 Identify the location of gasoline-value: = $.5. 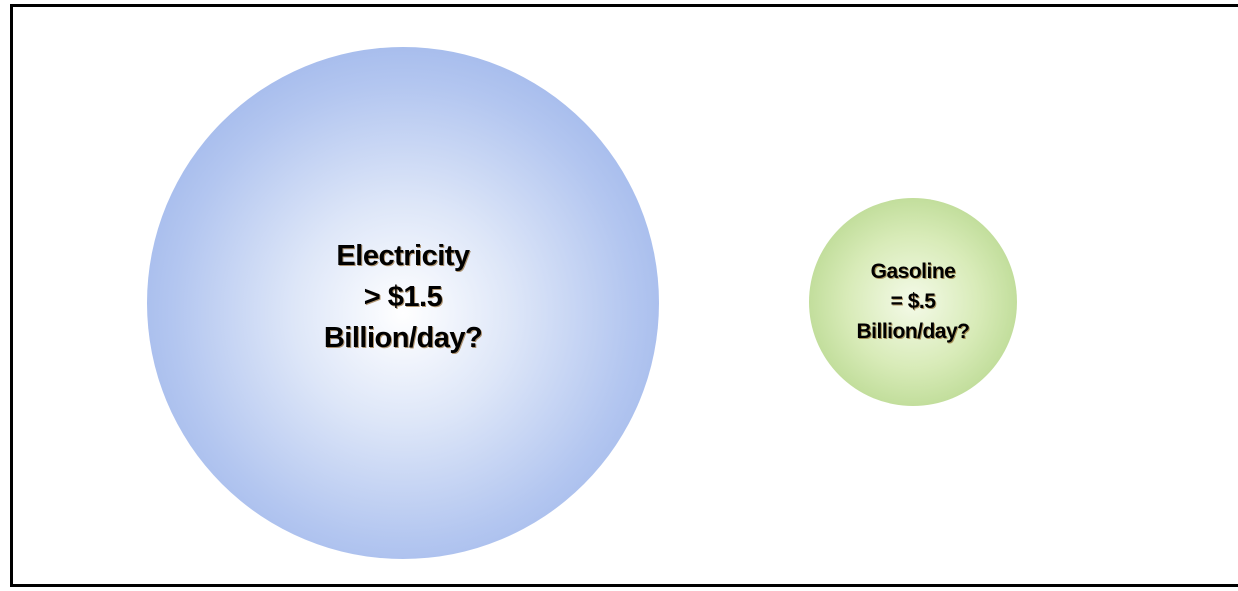
(913, 301).